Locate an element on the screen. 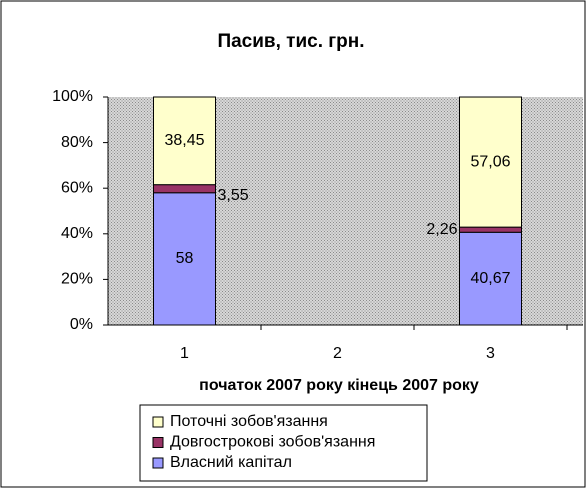 The height and width of the screenshot is (490, 588). legend-label: Власний капітал is located at coordinates (231, 462).